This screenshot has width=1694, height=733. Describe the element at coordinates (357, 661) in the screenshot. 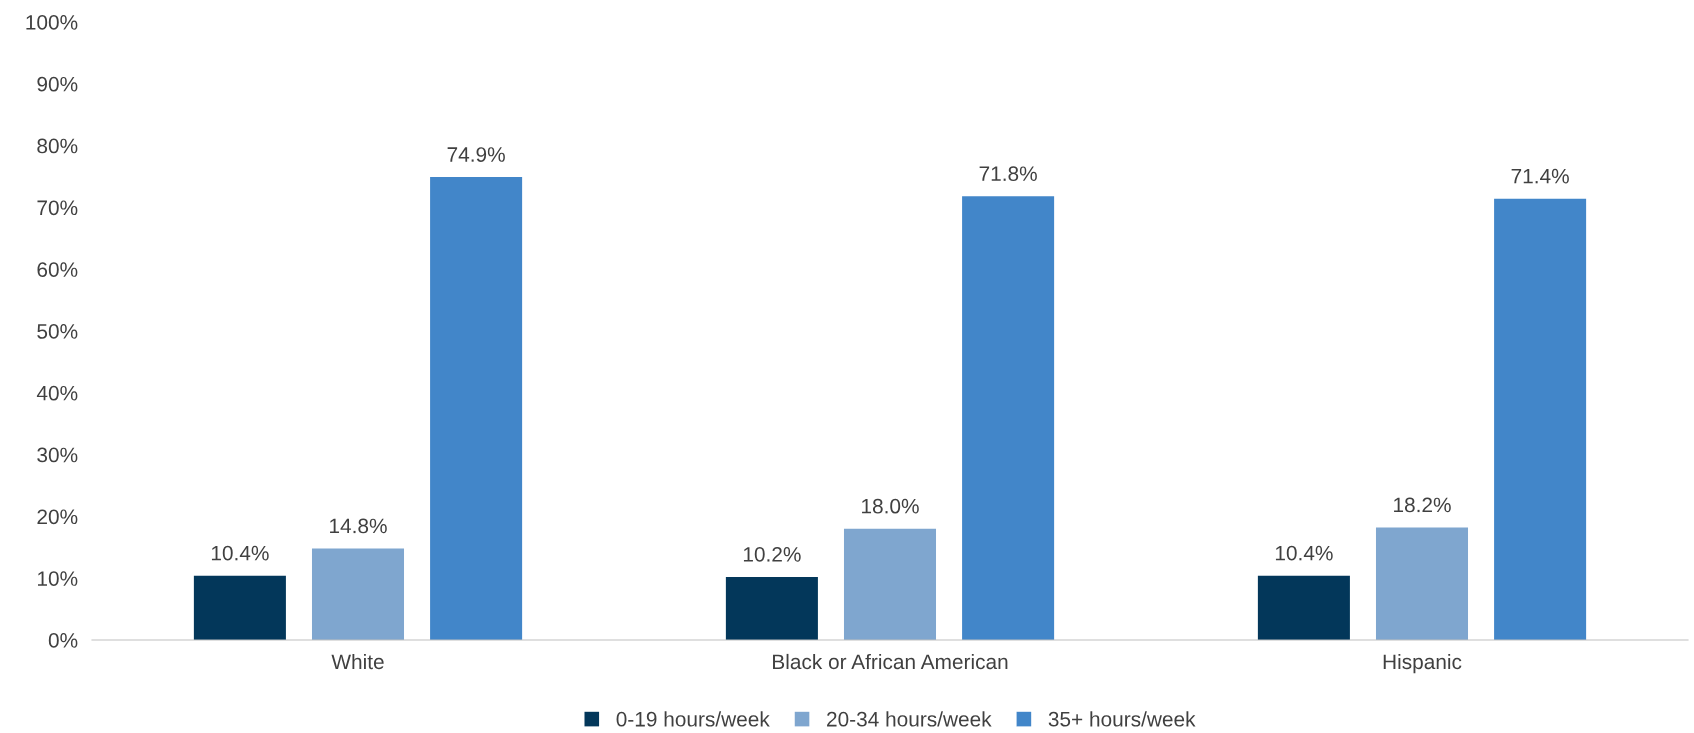

I see `x-tick-label: White` at that location.